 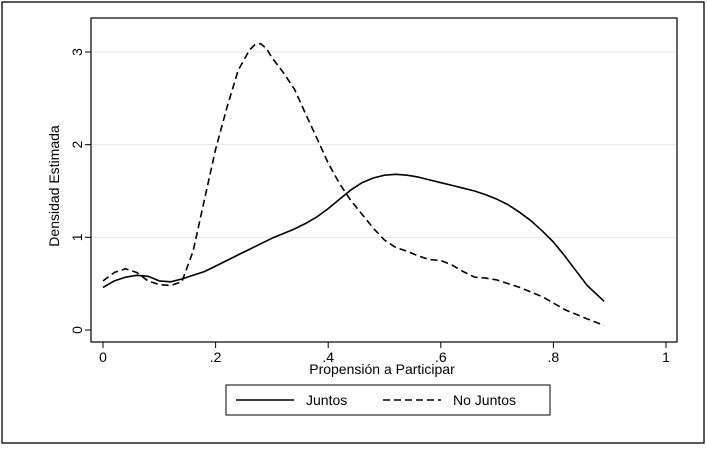 I want to click on y-tick-label: 3, so click(x=77, y=52).